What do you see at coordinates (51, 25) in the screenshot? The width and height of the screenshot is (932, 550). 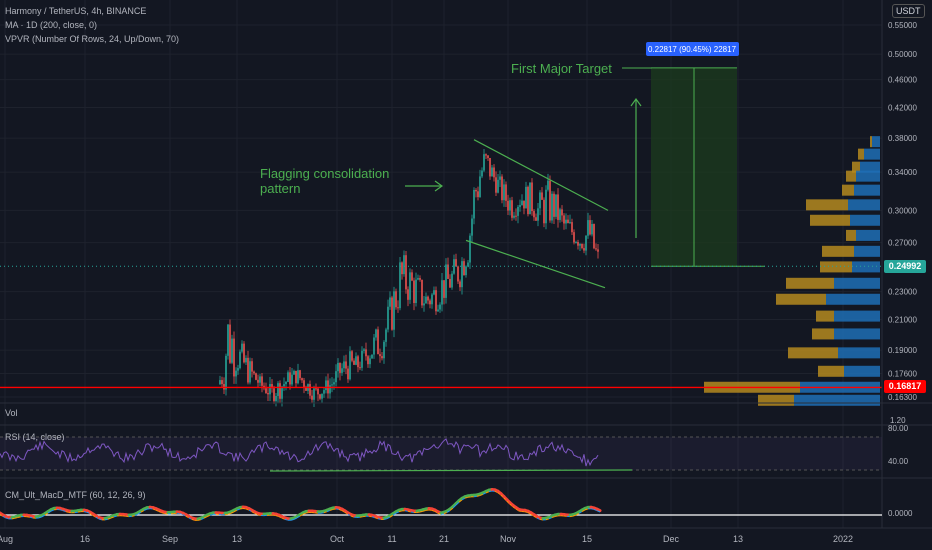 I see `ma-legend: MA · 1D (200, close, 0)` at bounding box center [51, 25].